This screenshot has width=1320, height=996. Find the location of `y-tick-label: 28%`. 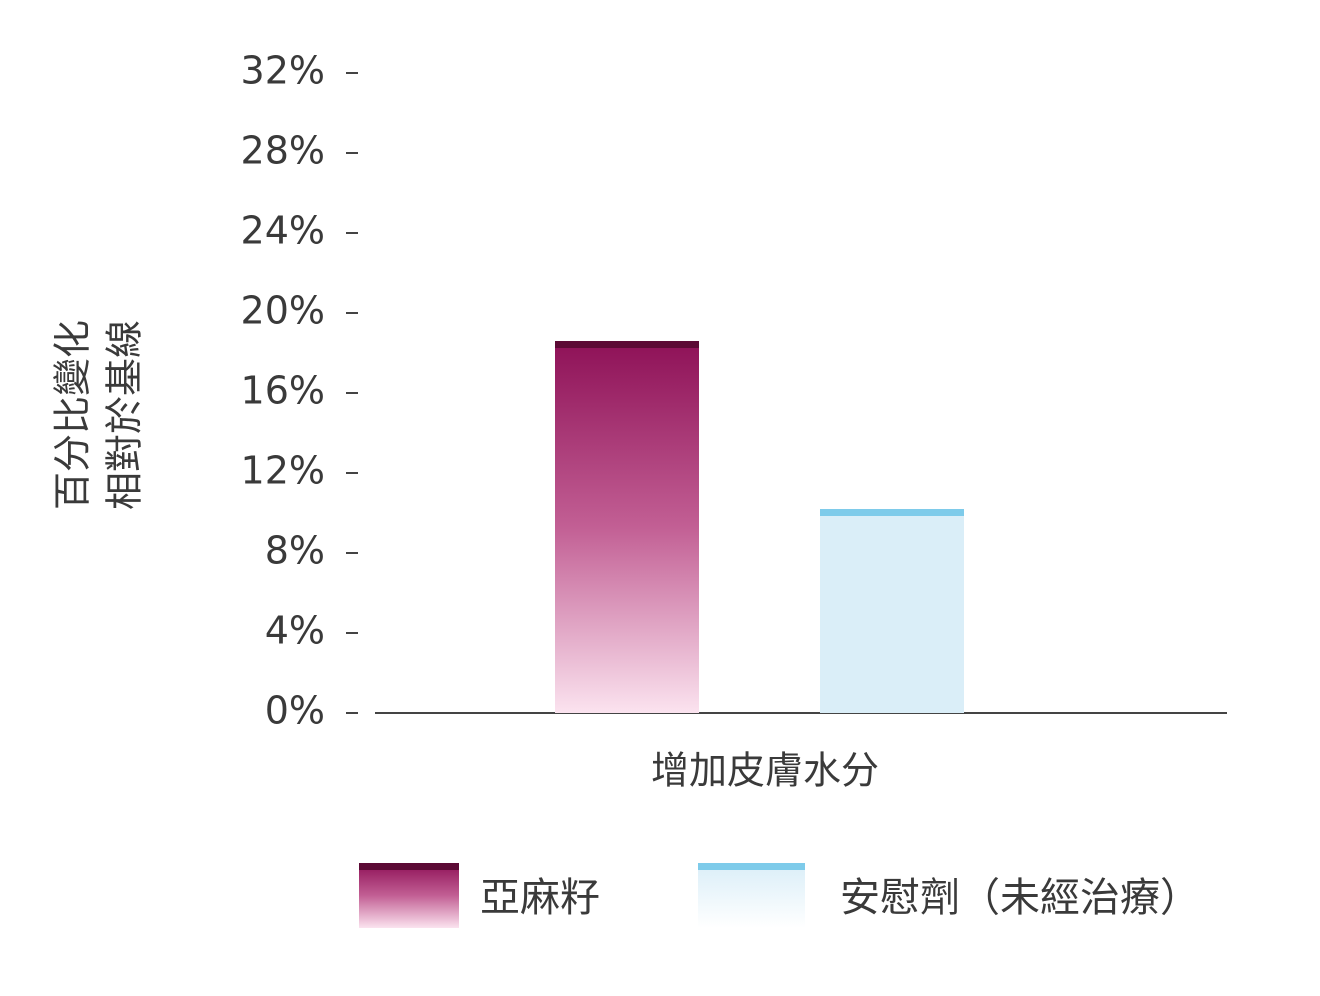

y-tick-label: 28% is located at coordinates (283, 151).